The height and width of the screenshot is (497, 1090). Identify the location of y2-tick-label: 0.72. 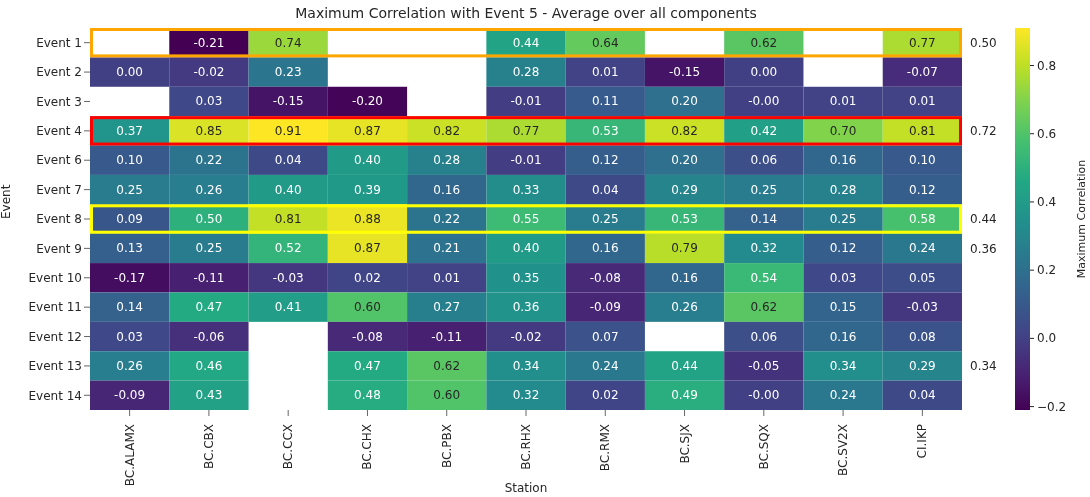
(983, 131).